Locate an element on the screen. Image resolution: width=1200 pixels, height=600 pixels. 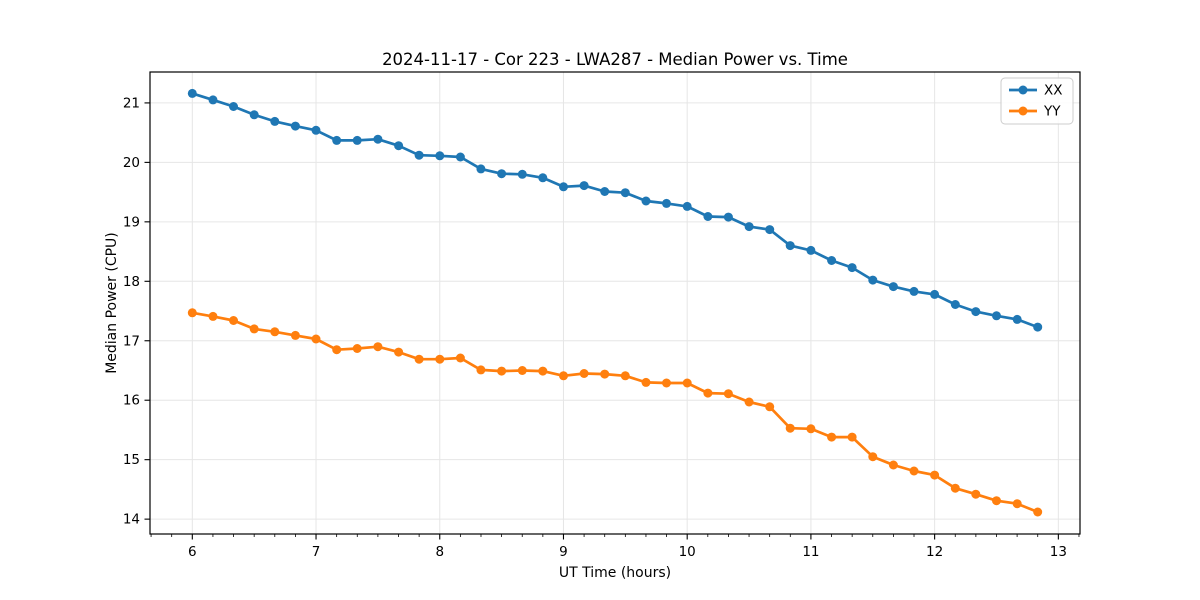
x-tick-label: 13 is located at coordinates (1058, 552).